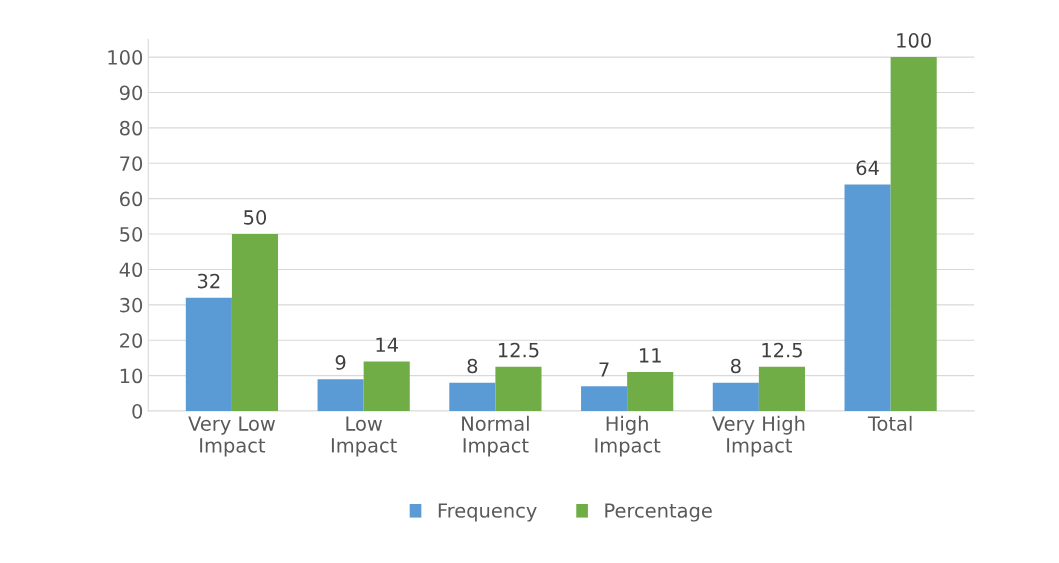 This screenshot has height=563, width=1059. What do you see at coordinates (889, 423) in the screenshot?
I see `x-tick-label: Total` at bounding box center [889, 423].